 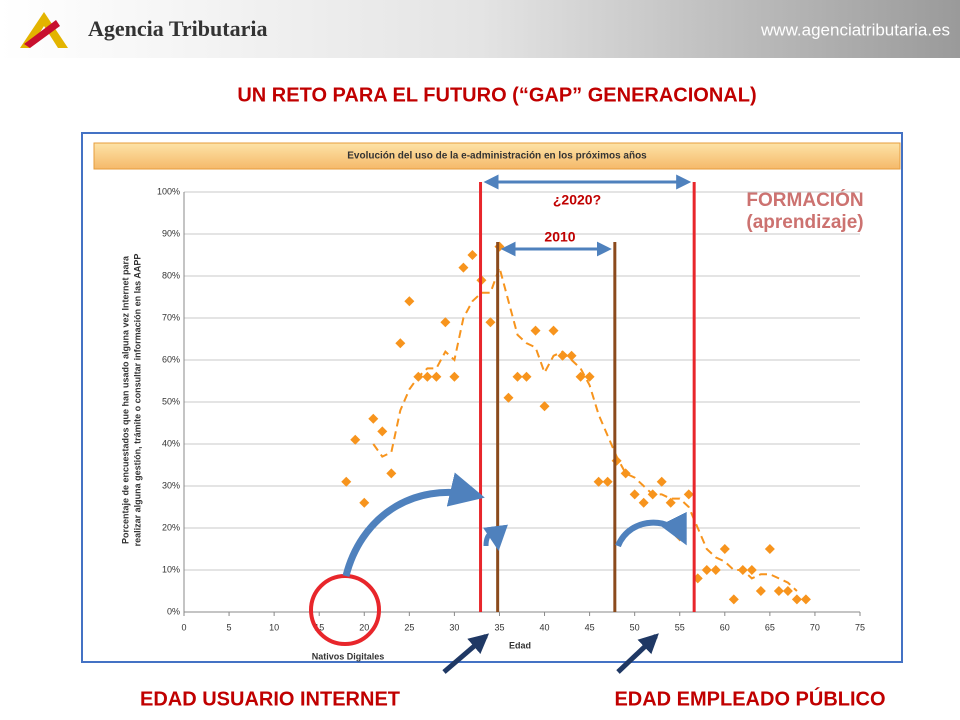 What do you see at coordinates (229, 627) in the screenshot?
I see `x-tick-label: 5` at bounding box center [229, 627].